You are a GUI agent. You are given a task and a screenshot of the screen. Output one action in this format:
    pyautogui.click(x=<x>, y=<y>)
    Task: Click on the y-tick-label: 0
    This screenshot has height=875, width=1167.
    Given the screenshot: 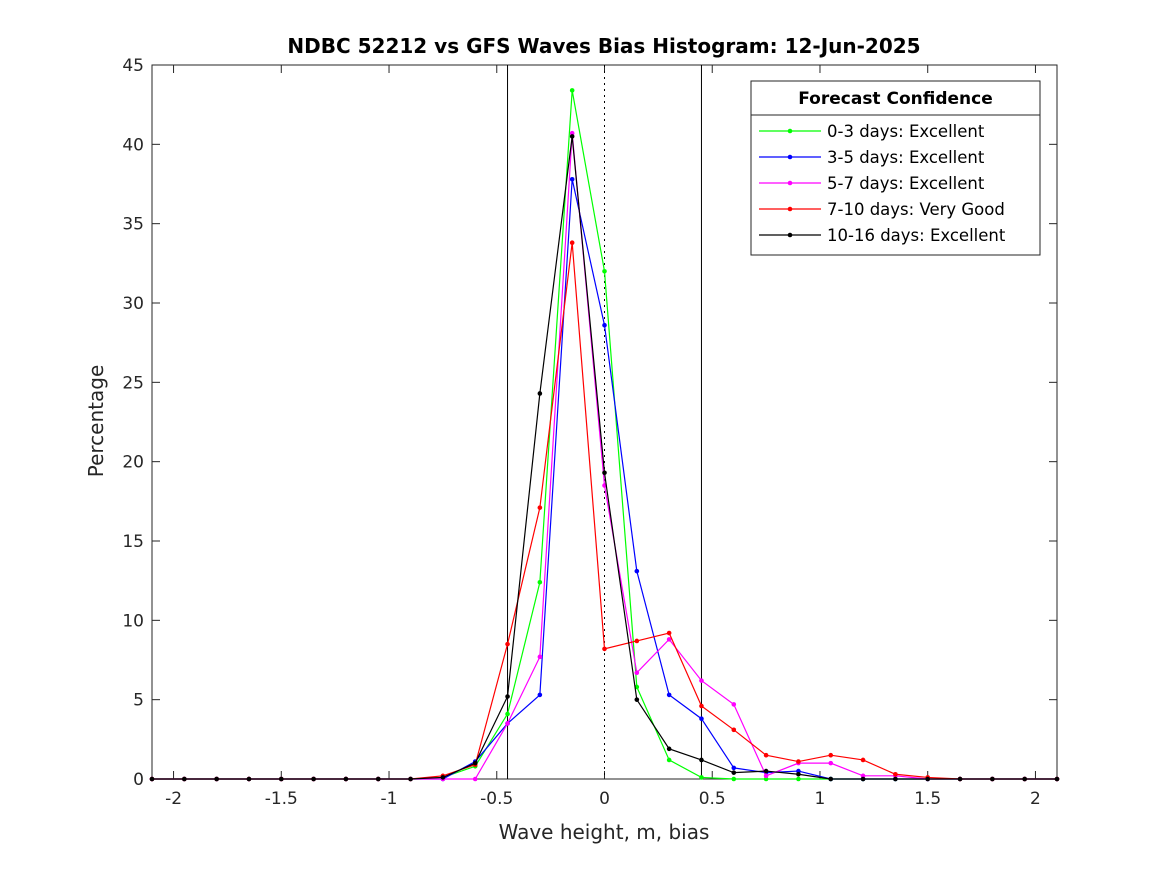 What is the action you would take?
    pyautogui.click(x=138, y=780)
    